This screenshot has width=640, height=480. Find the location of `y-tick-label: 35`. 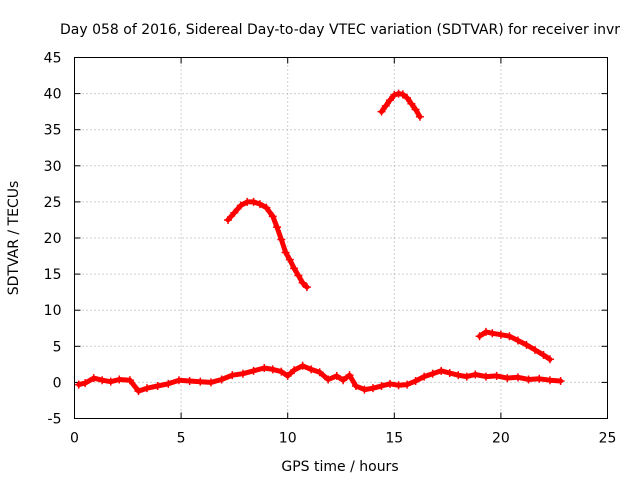

y-tick-label: 35 is located at coordinates (53, 131).